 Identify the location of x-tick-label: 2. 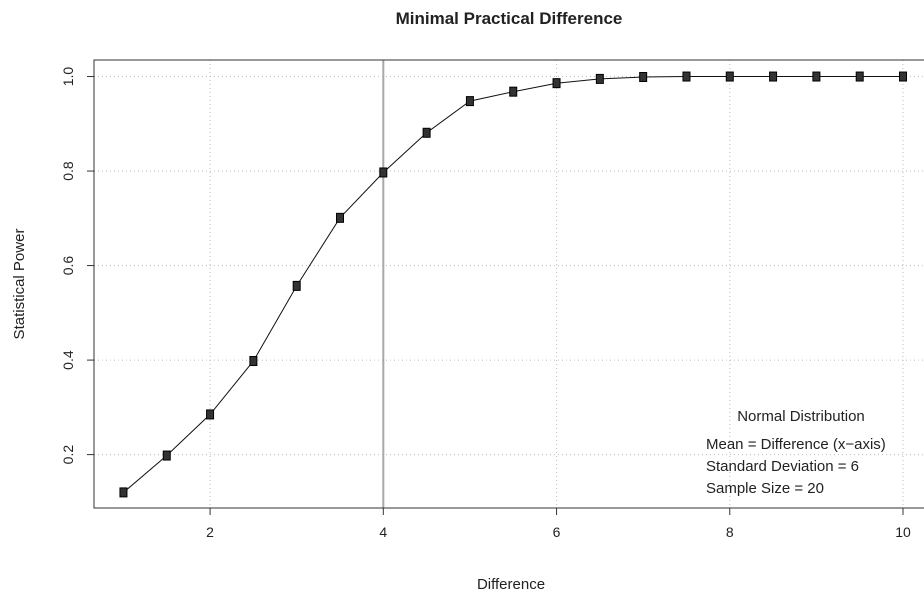
(210, 532).